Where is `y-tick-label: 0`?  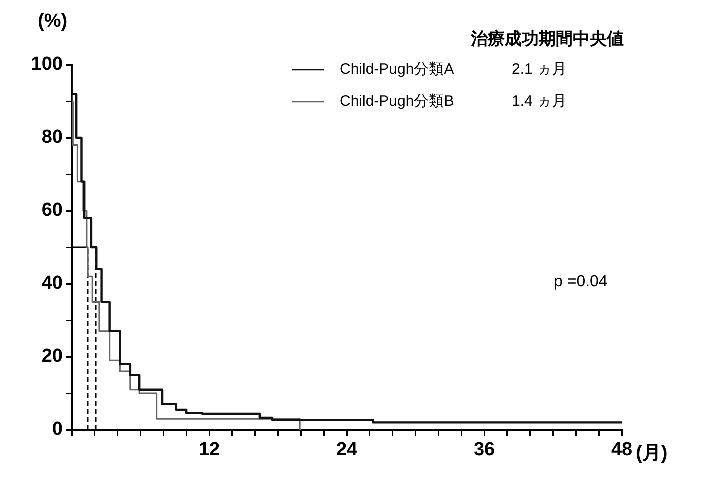
y-tick-label: 0 is located at coordinates (57, 429).